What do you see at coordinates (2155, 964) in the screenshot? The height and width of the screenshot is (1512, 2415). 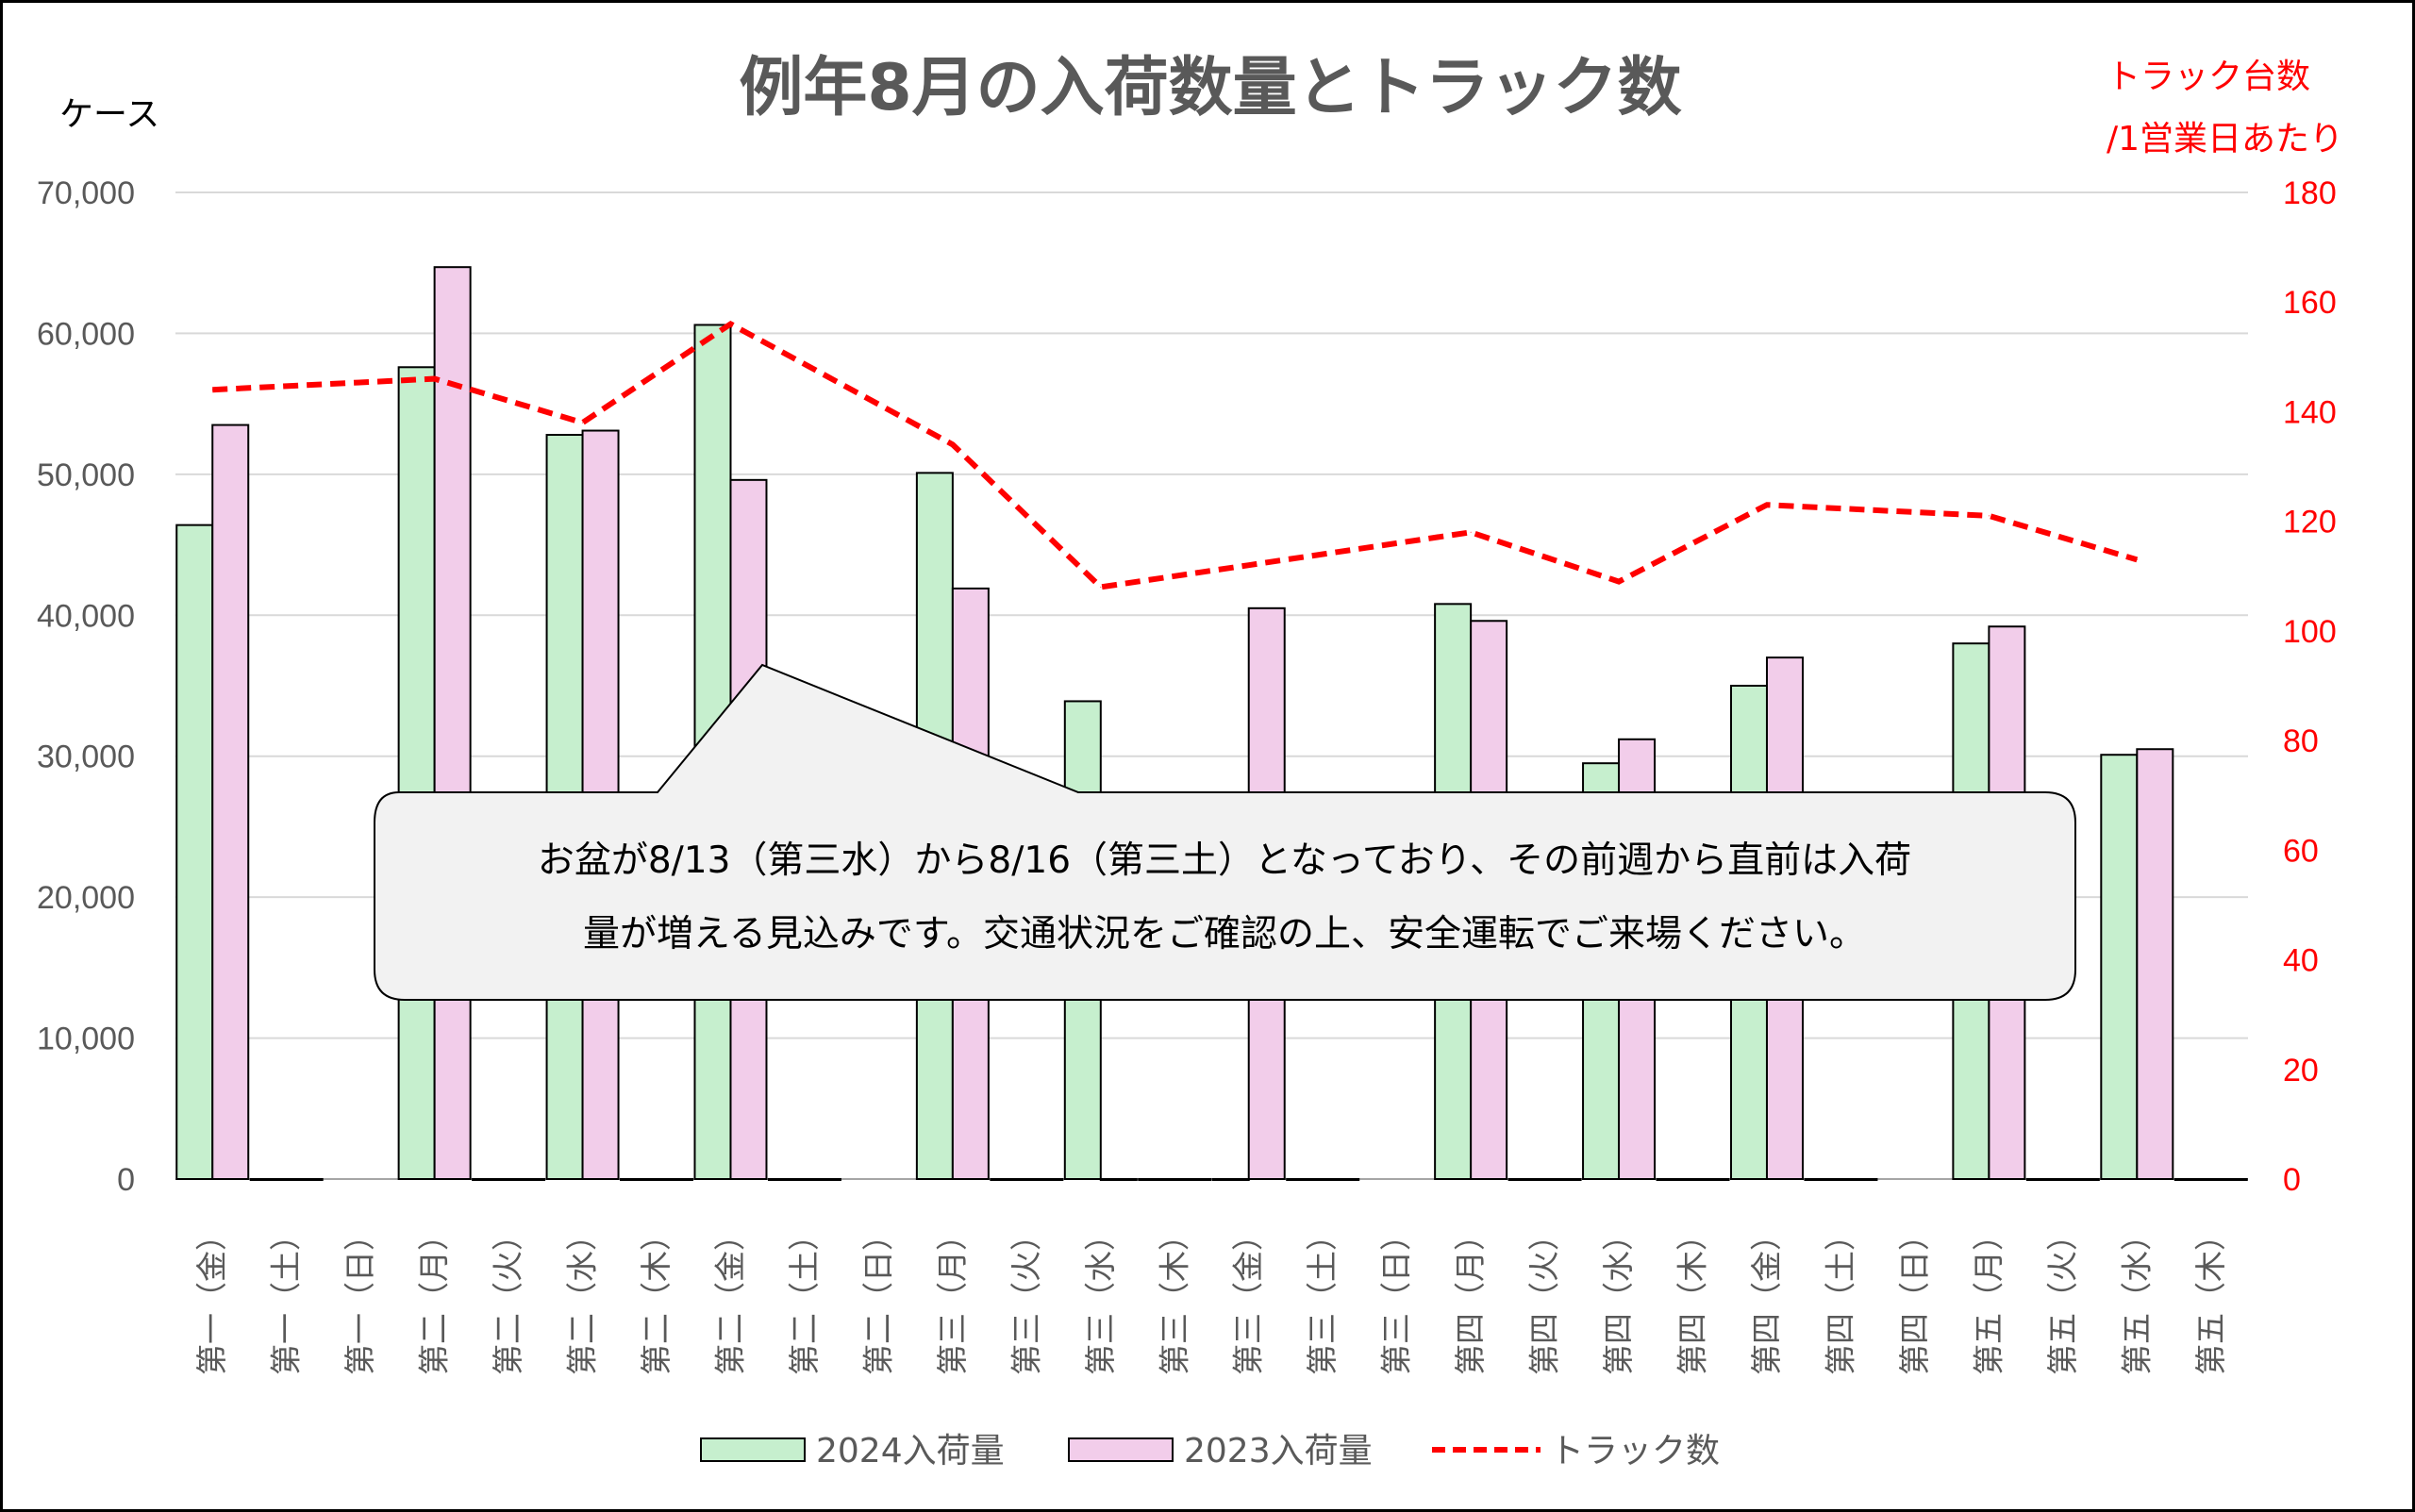 I see `bar-2023入荷量-26` at bounding box center [2155, 964].